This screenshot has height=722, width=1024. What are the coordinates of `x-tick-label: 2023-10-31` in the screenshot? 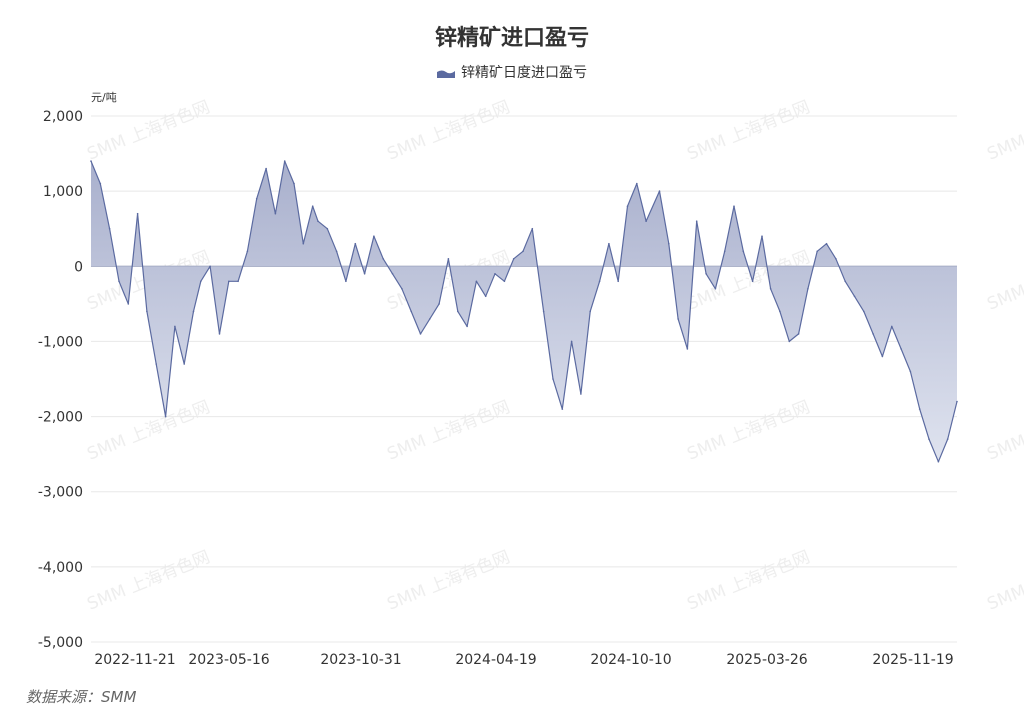 It's located at (360, 660).